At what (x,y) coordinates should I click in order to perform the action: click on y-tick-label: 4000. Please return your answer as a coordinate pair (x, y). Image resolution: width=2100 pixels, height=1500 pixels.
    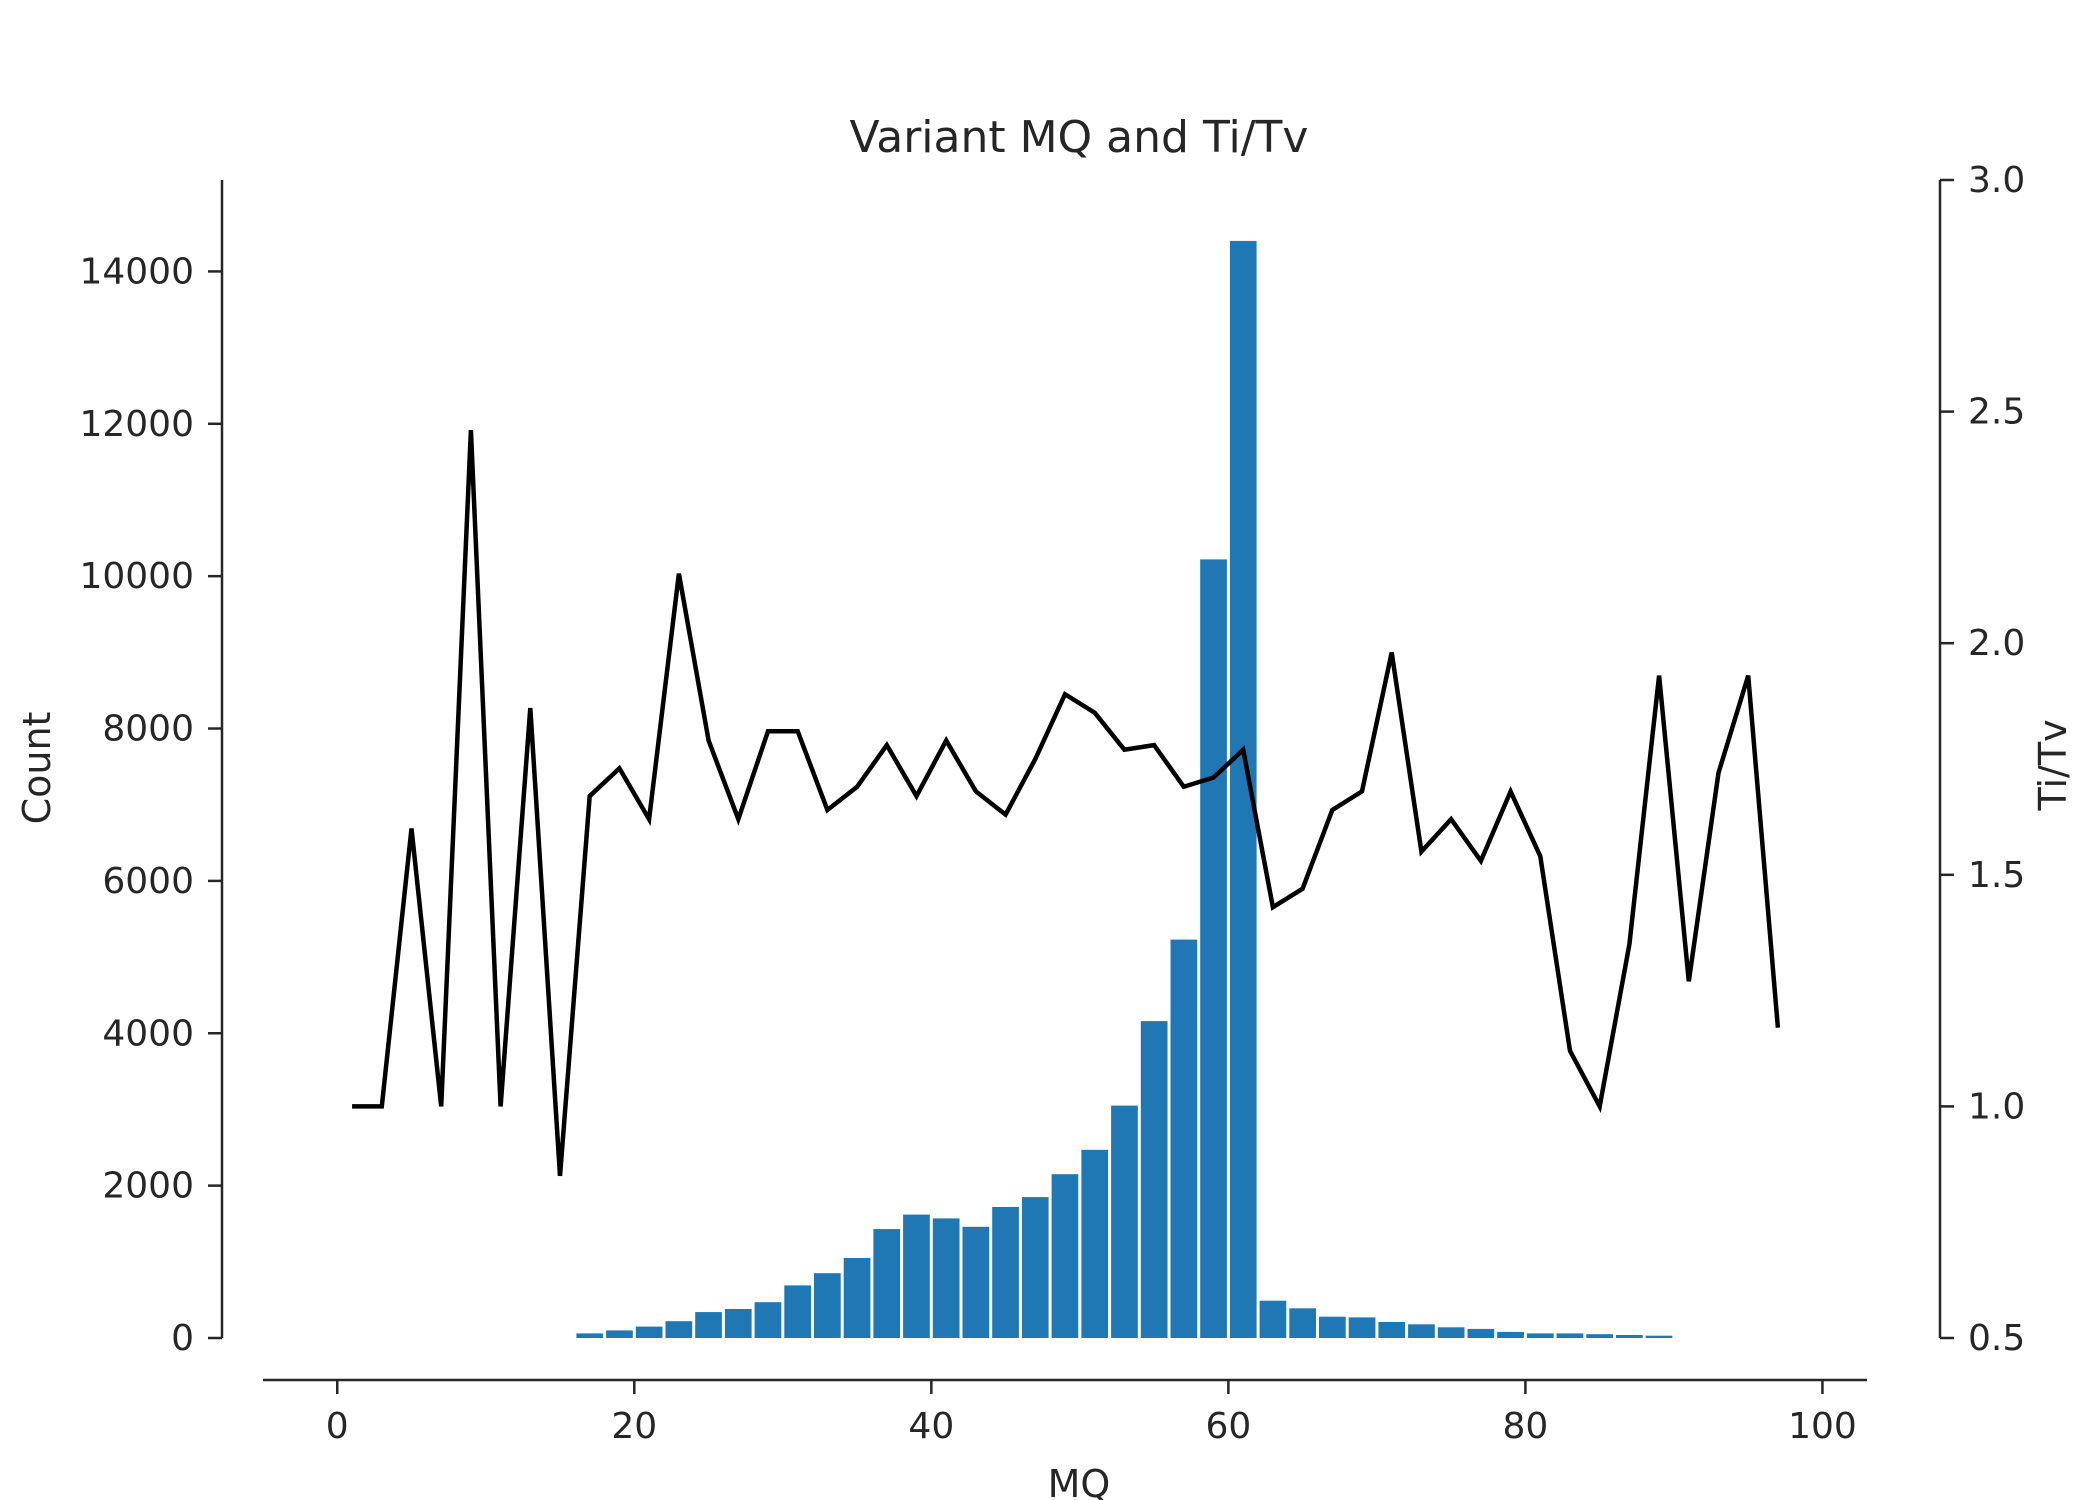
    Looking at the image, I should click on (148, 1033).